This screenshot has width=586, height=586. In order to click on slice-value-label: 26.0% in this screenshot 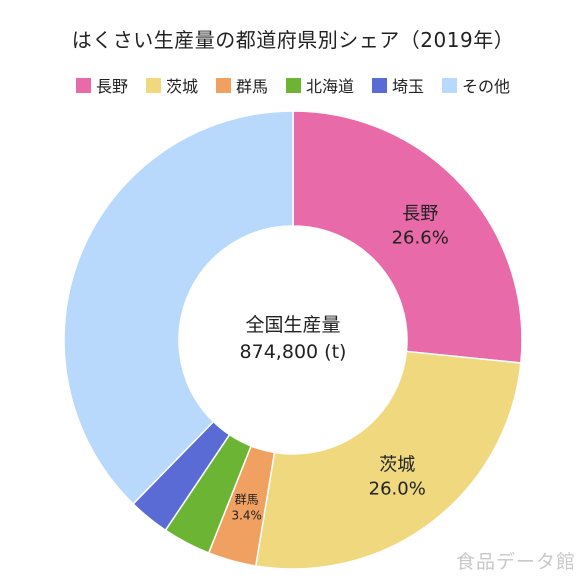, I will do `click(397, 488)`.